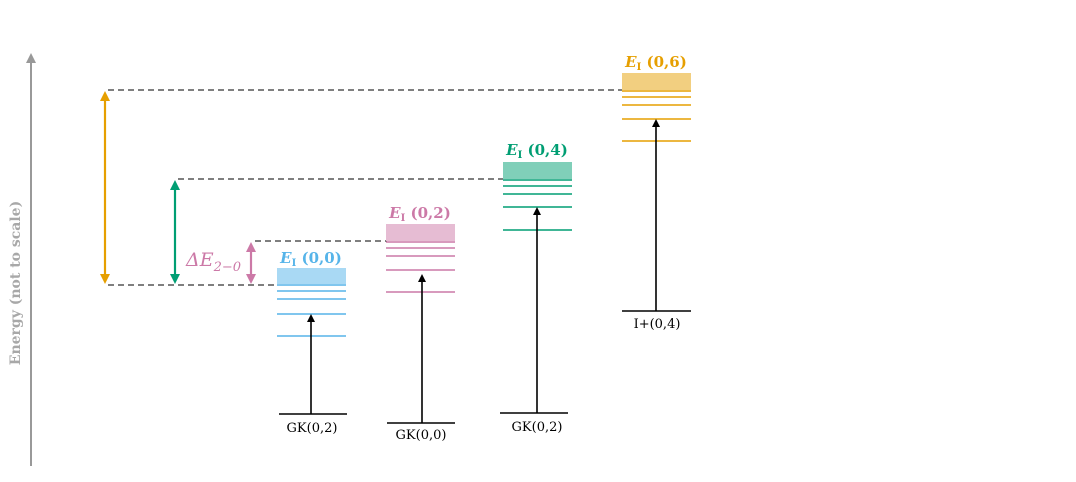 The width and height of the screenshot is (1076, 482). Describe the element at coordinates (213, 262) in the screenshot. I see `delta-label: ΔE2−0` at that location.